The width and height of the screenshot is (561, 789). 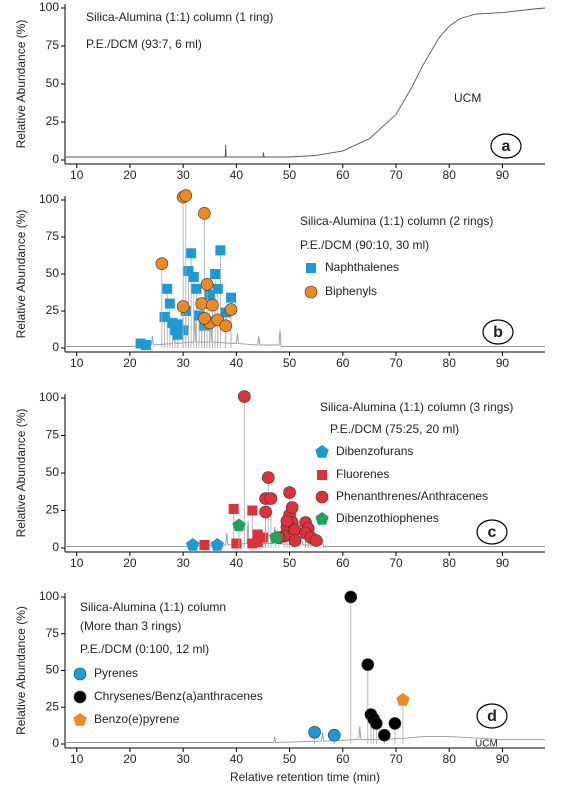 I want to click on legend-label: Fluorenes, so click(x=362, y=474).